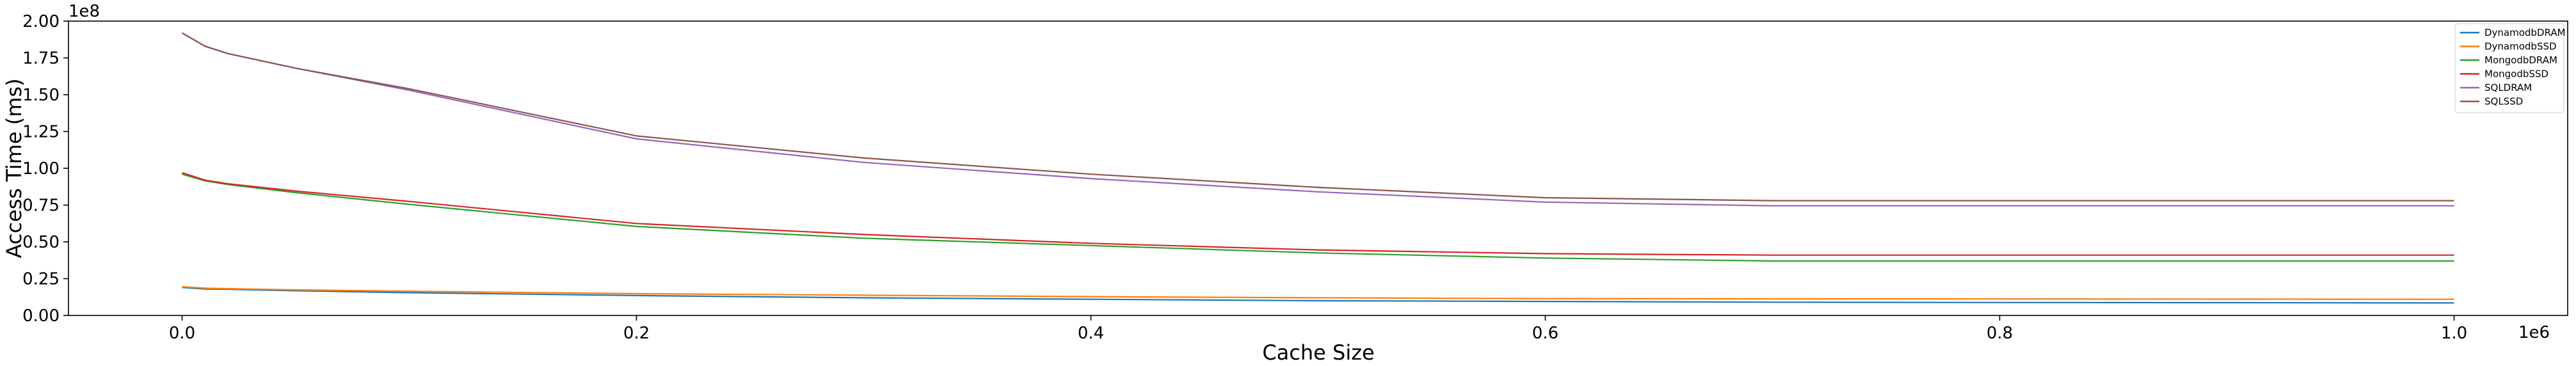 The height and width of the screenshot is (366, 2576). Describe the element at coordinates (41, 95) in the screenshot. I see `y-tick-label: 1.50` at that location.